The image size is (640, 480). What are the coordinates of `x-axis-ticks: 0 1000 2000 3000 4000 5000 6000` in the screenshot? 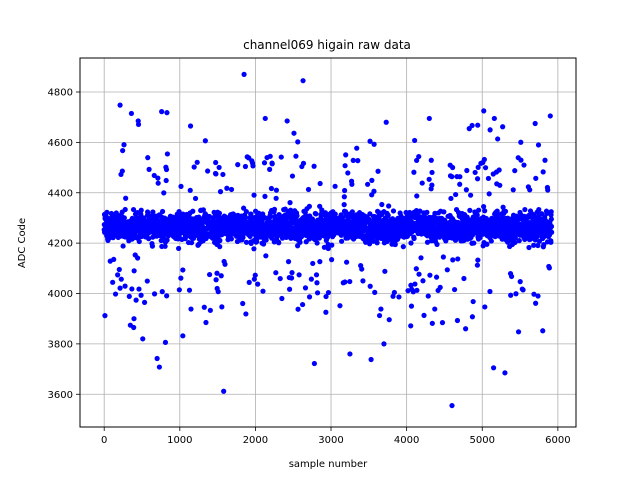 It's located at (336, 436).